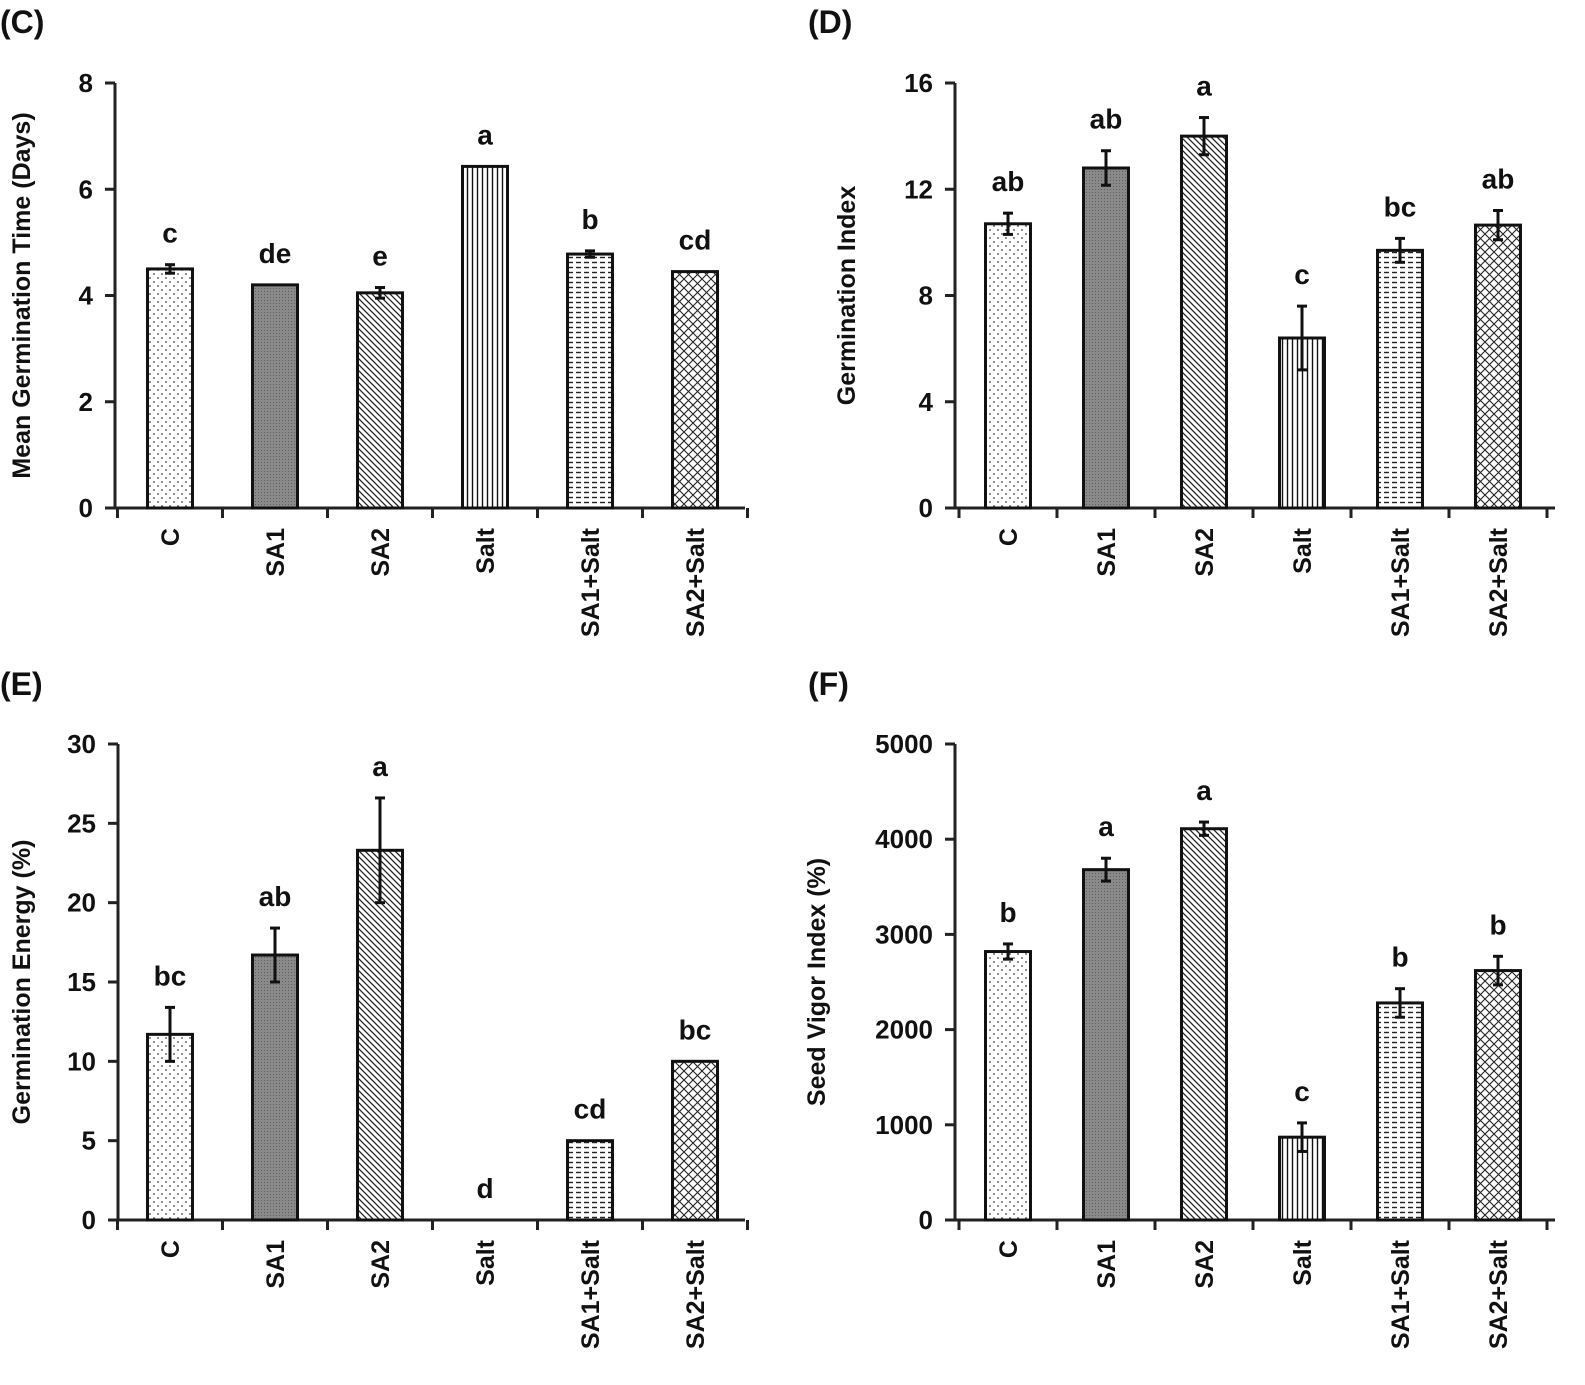  I want to click on significance-letter-d-1: ab, so click(1106, 119).